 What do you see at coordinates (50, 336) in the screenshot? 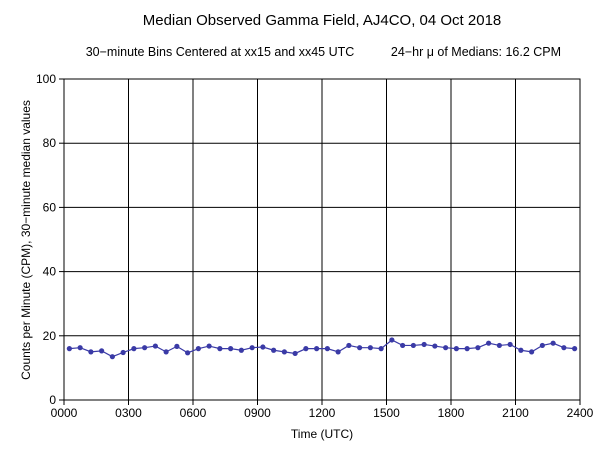
I see `y-tick-label: 20` at bounding box center [50, 336].